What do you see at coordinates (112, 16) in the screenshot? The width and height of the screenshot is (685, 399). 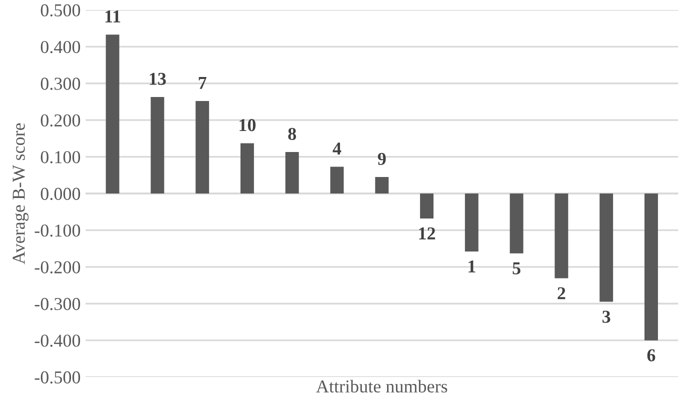 I see `x-tick-label: 11` at bounding box center [112, 16].